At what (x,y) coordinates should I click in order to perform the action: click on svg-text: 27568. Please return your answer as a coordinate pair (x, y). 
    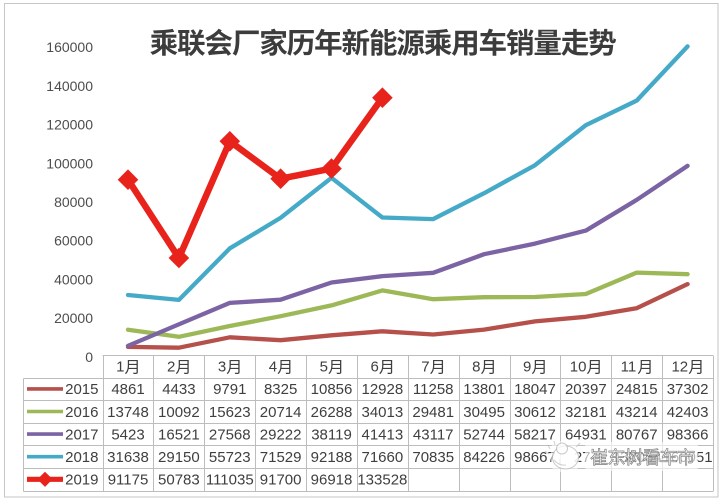
    Looking at the image, I should click on (230, 434).